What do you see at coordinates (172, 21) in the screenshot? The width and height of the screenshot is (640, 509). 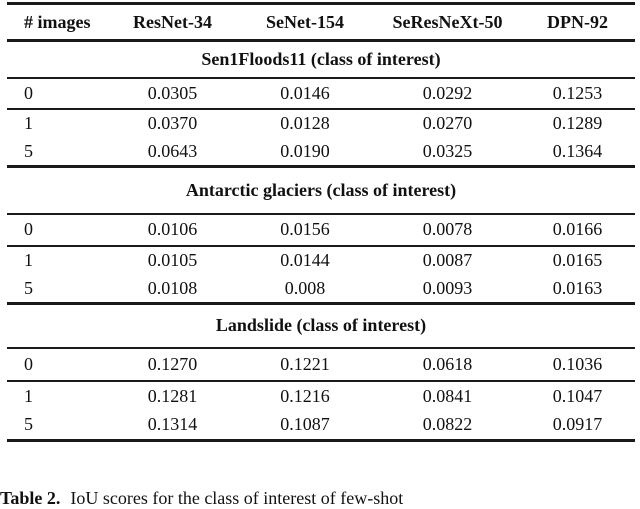 I see `column-header-resnet34: ResNet-34` at bounding box center [172, 21].